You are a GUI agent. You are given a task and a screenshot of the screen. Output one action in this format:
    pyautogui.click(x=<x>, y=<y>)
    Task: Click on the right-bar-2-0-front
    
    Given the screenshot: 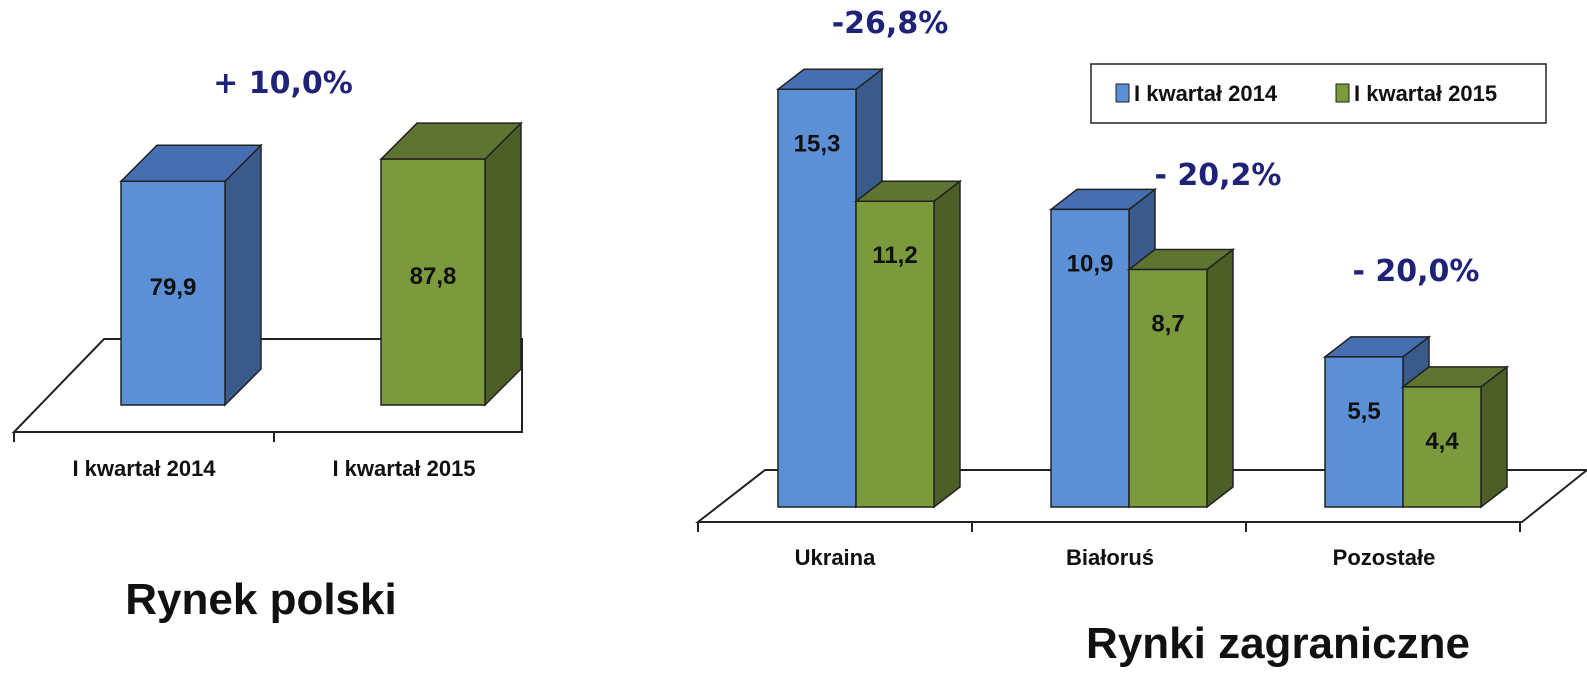 What is the action you would take?
    pyautogui.click(x=1364, y=432)
    